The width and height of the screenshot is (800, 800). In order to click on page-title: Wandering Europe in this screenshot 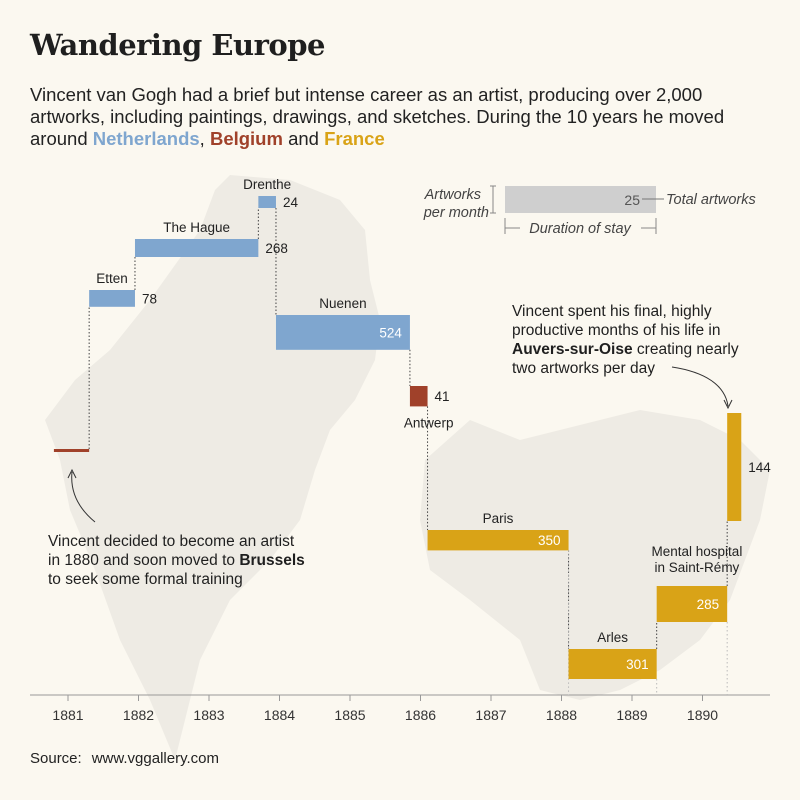, I will do `click(177, 45)`.